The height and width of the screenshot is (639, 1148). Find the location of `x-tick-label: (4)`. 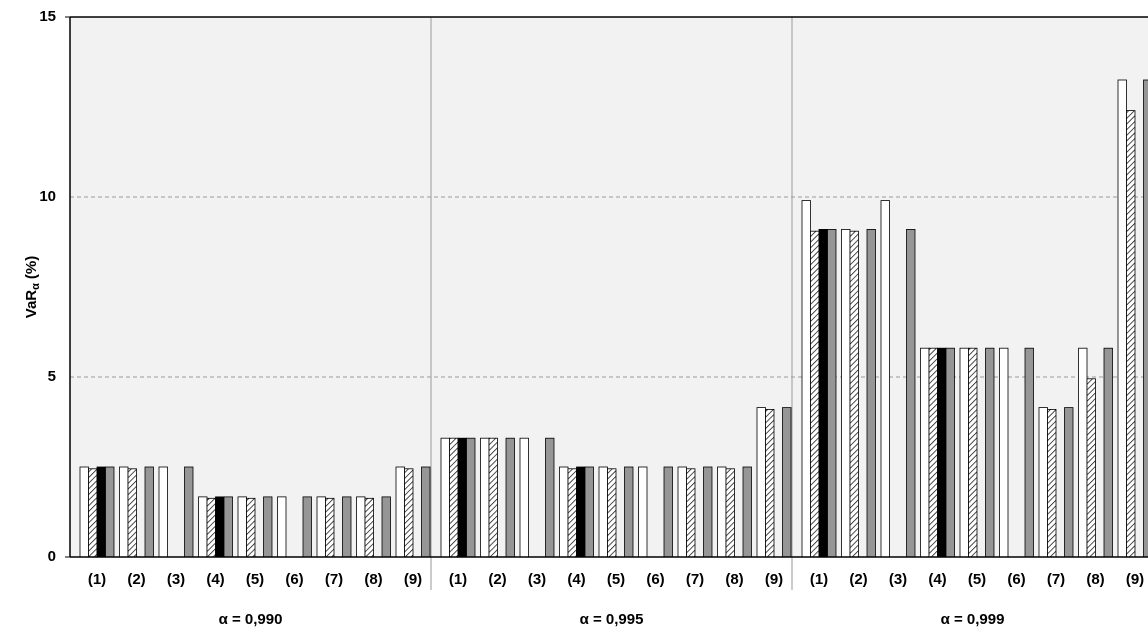

x-tick-label: (4) is located at coordinates (215, 579).